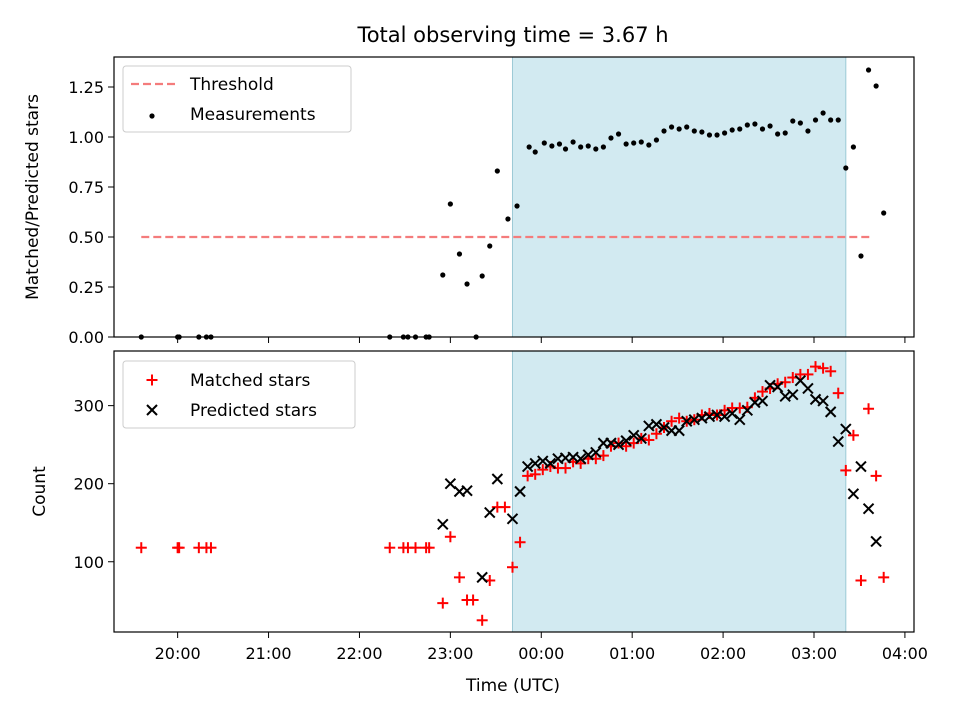  I want to click on y-tick-label: 300, so click(88, 406).